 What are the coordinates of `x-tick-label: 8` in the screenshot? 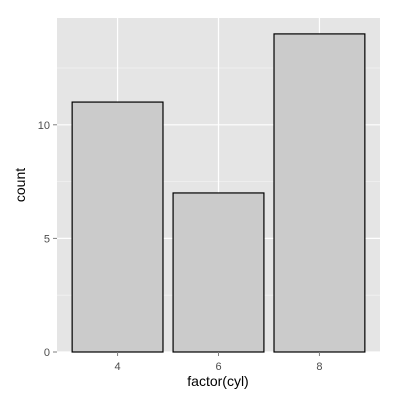 It's located at (319, 367).